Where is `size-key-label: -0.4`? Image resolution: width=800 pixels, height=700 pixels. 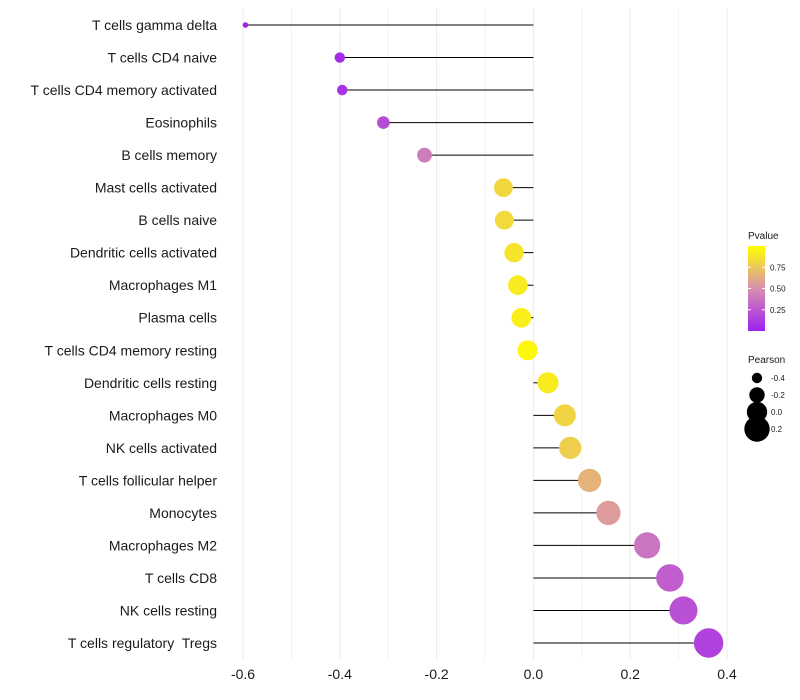
size-key-label: -0.4 is located at coordinates (778, 378).